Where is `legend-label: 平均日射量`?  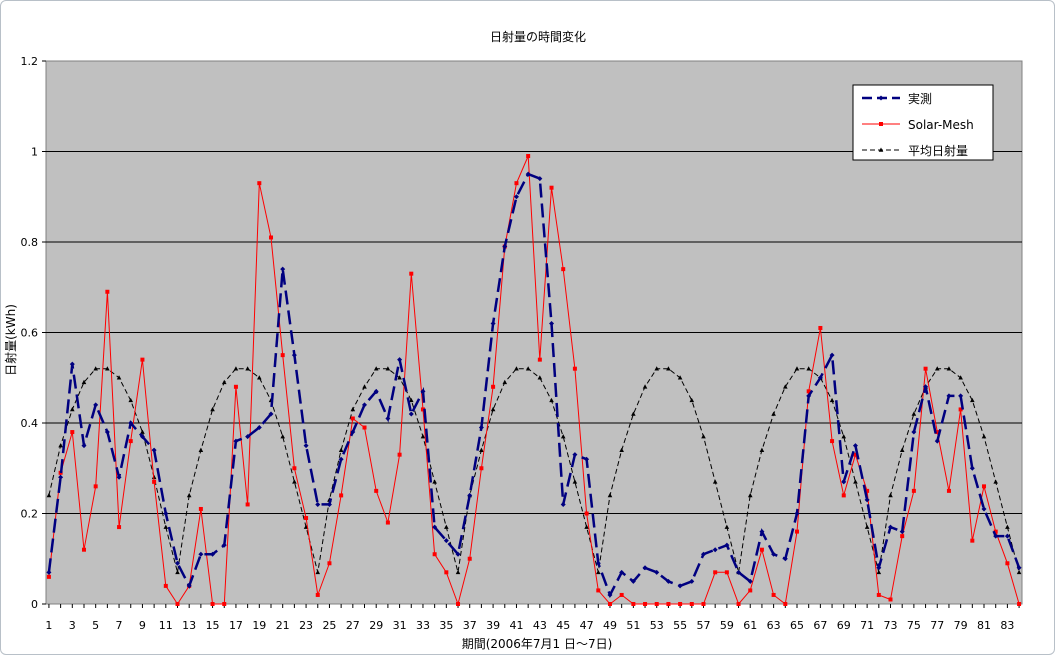 legend-label: 平均日射量 is located at coordinates (938, 150).